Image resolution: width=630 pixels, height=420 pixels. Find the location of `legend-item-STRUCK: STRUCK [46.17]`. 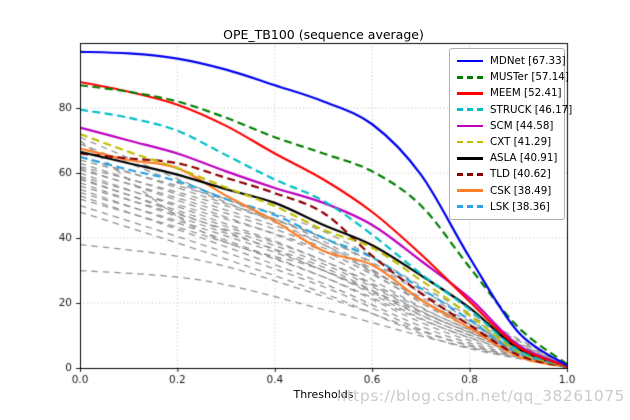

legend-item-STRUCK: STRUCK [46.17] is located at coordinates (514, 110).